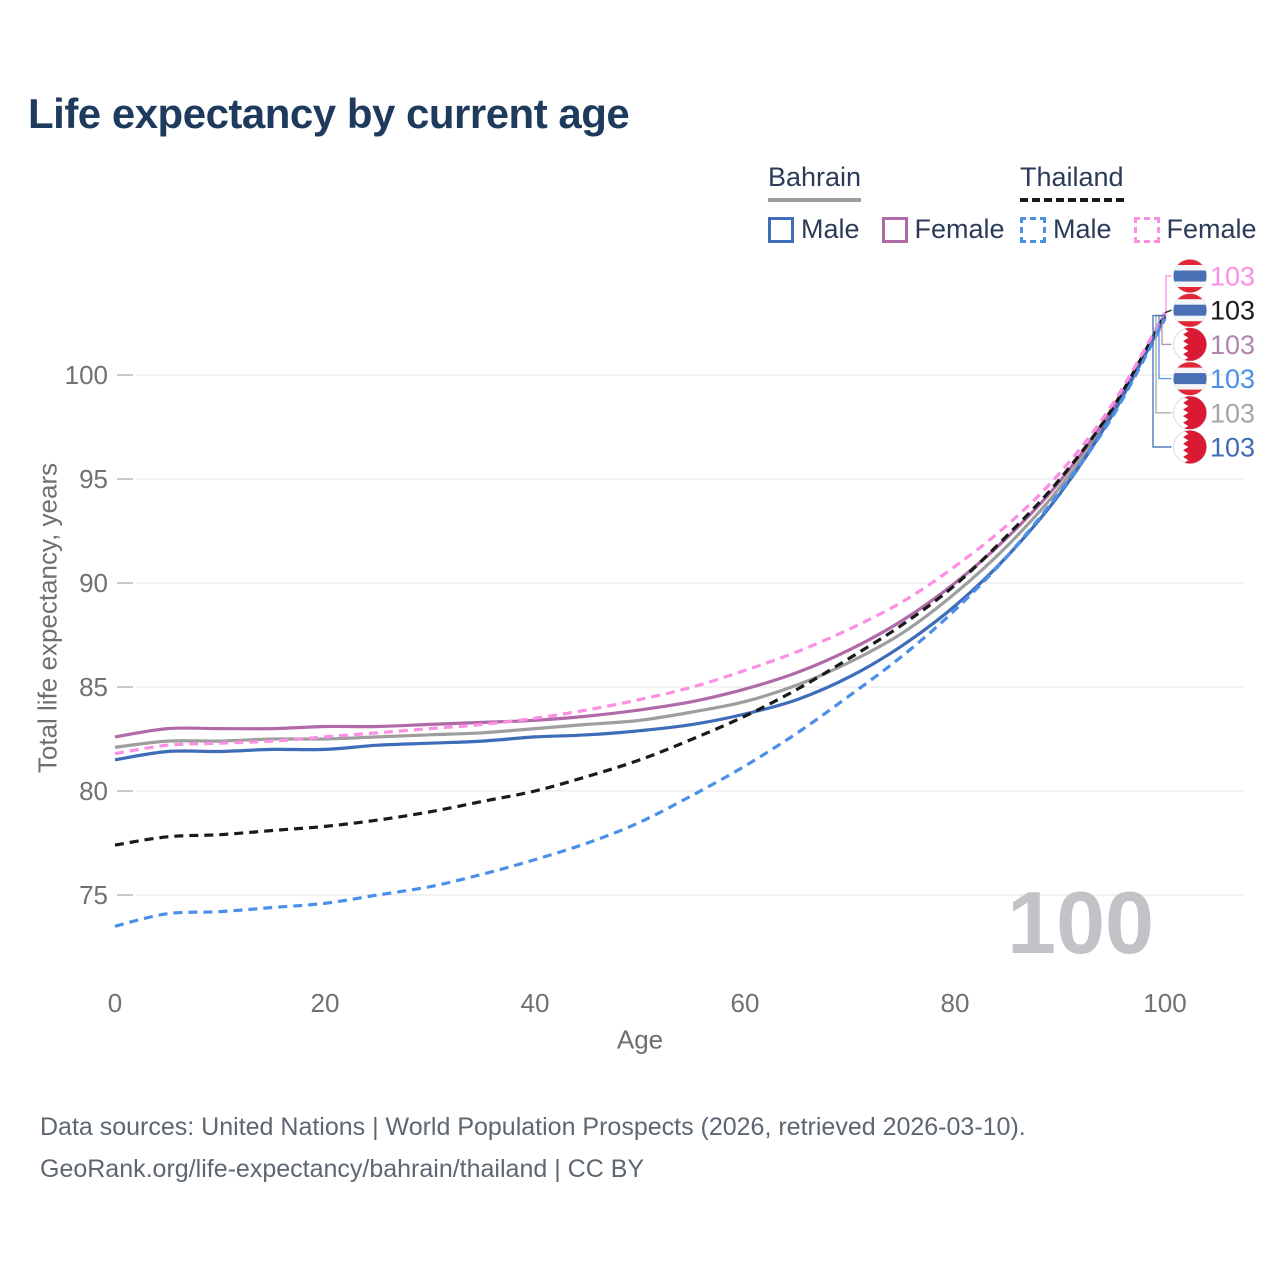 The height and width of the screenshot is (1280, 1280). Describe the element at coordinates (955, 1003) in the screenshot. I see `x-tick-label: 80` at that location.